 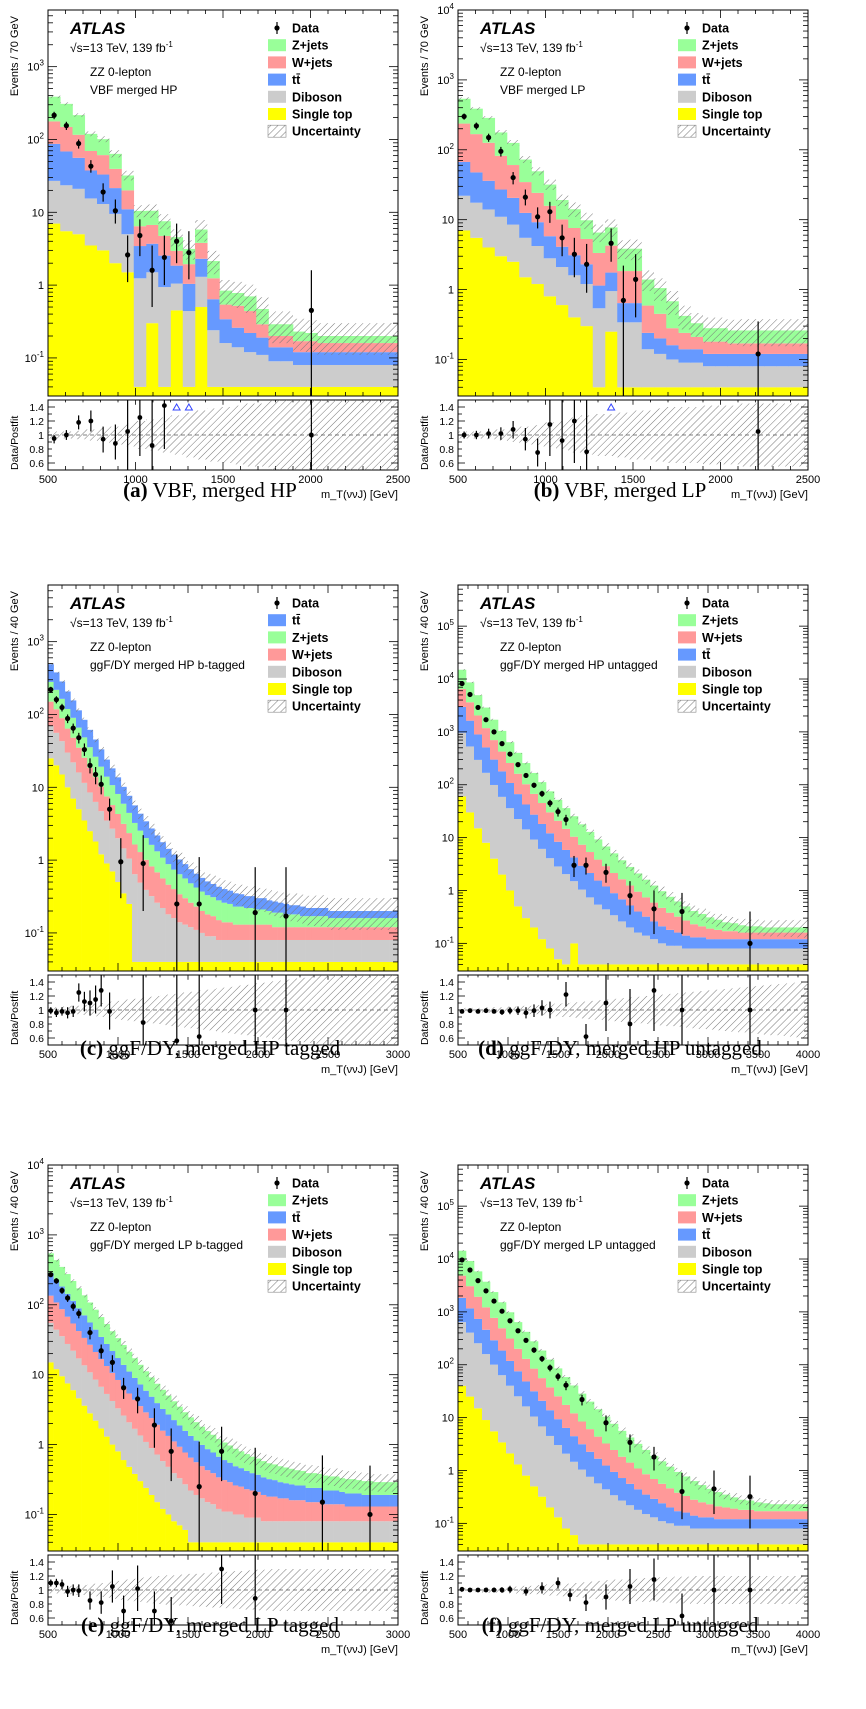 What do you see at coordinates (277, 1217) in the screenshot?
I see `legend-swatch-tt` at bounding box center [277, 1217].